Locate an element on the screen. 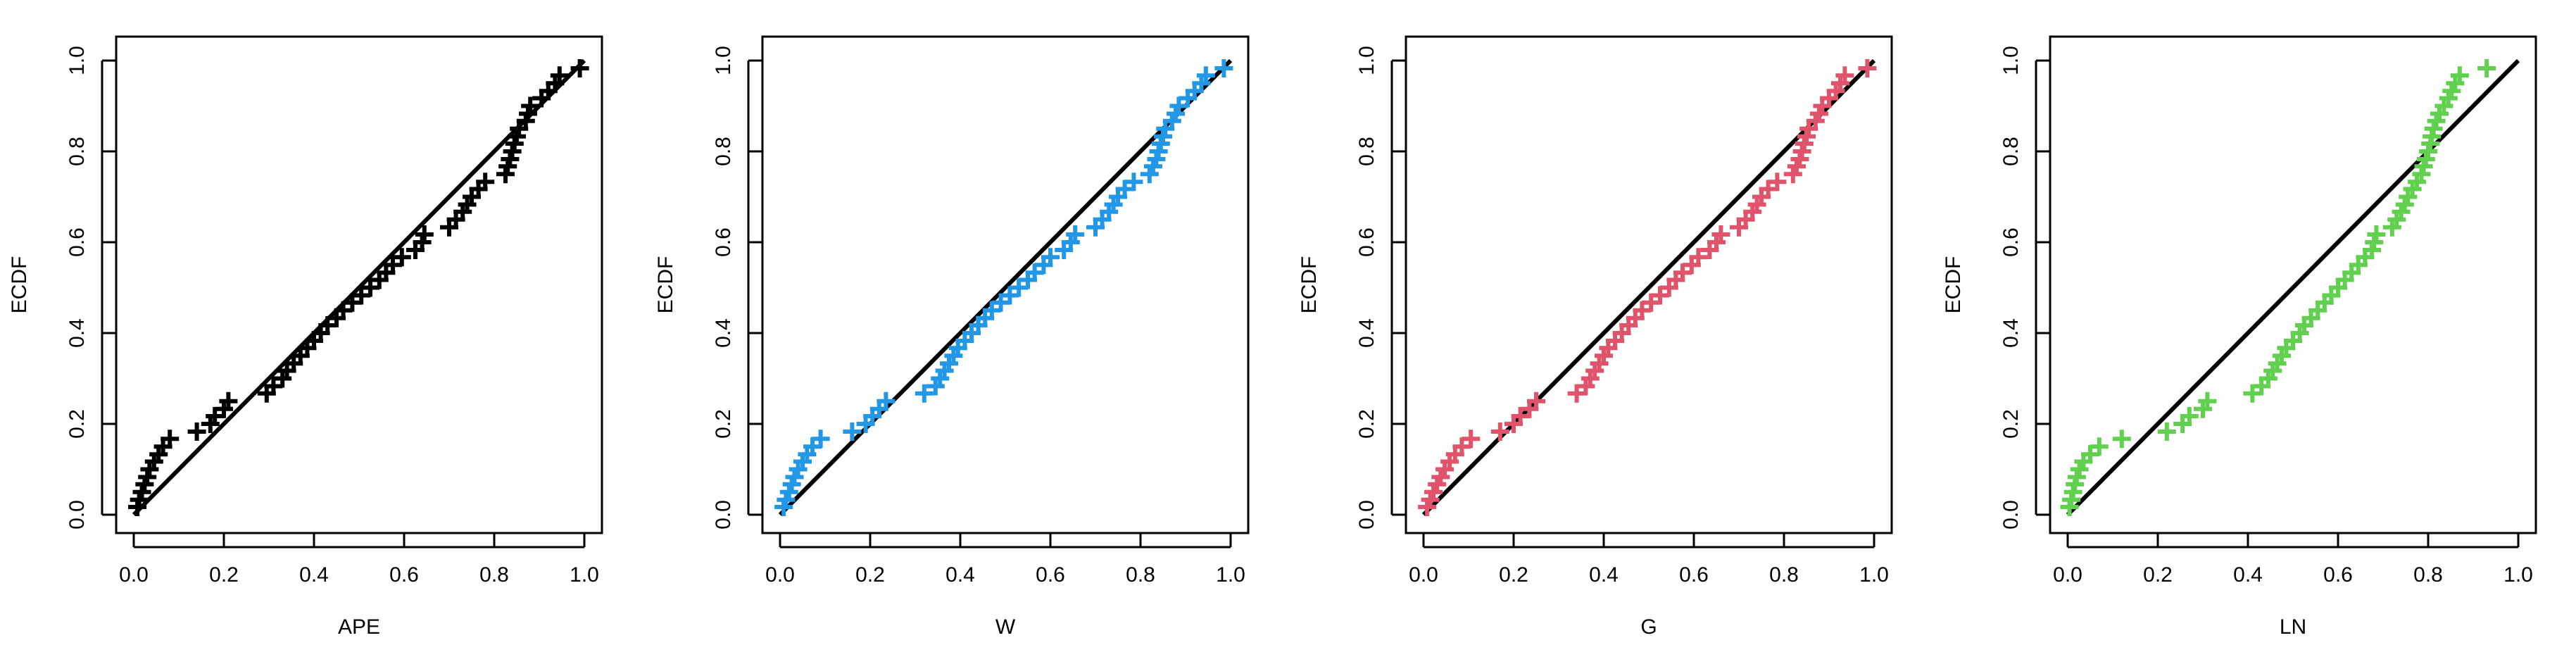  reference-line is located at coordinates (2293, 287).